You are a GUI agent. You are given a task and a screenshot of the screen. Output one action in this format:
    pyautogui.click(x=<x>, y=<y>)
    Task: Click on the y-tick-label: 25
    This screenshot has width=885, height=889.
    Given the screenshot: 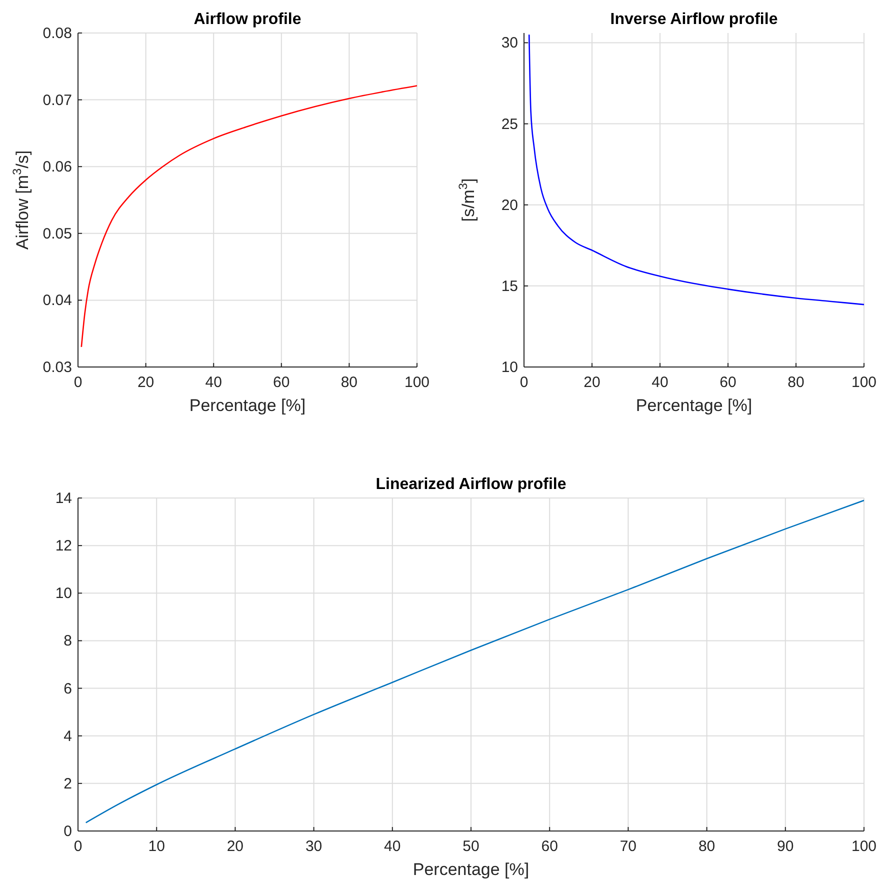 What is the action you would take?
    pyautogui.click(x=509, y=124)
    